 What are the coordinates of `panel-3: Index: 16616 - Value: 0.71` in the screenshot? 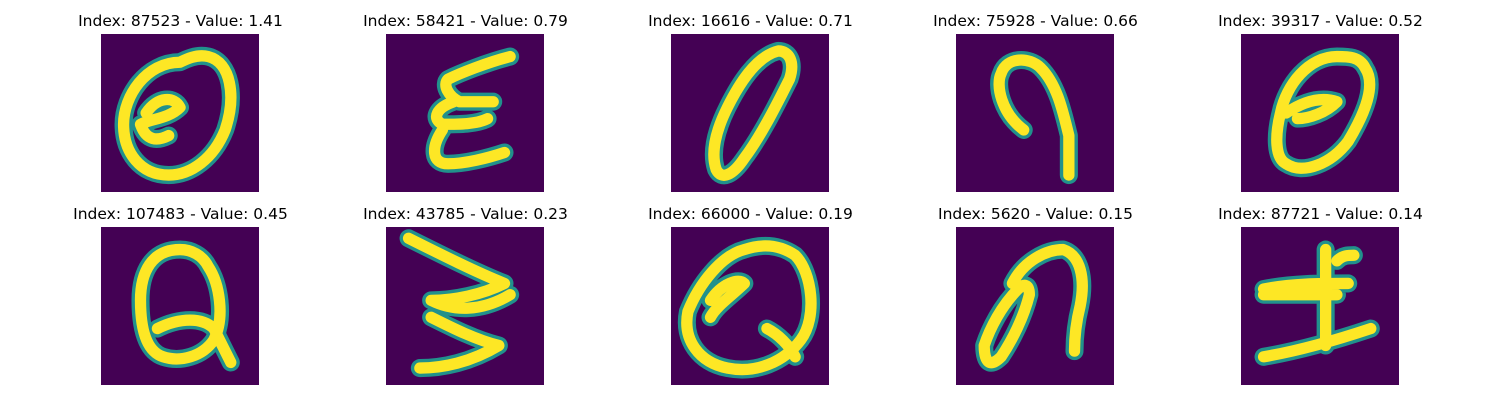 It's located at (750, 101).